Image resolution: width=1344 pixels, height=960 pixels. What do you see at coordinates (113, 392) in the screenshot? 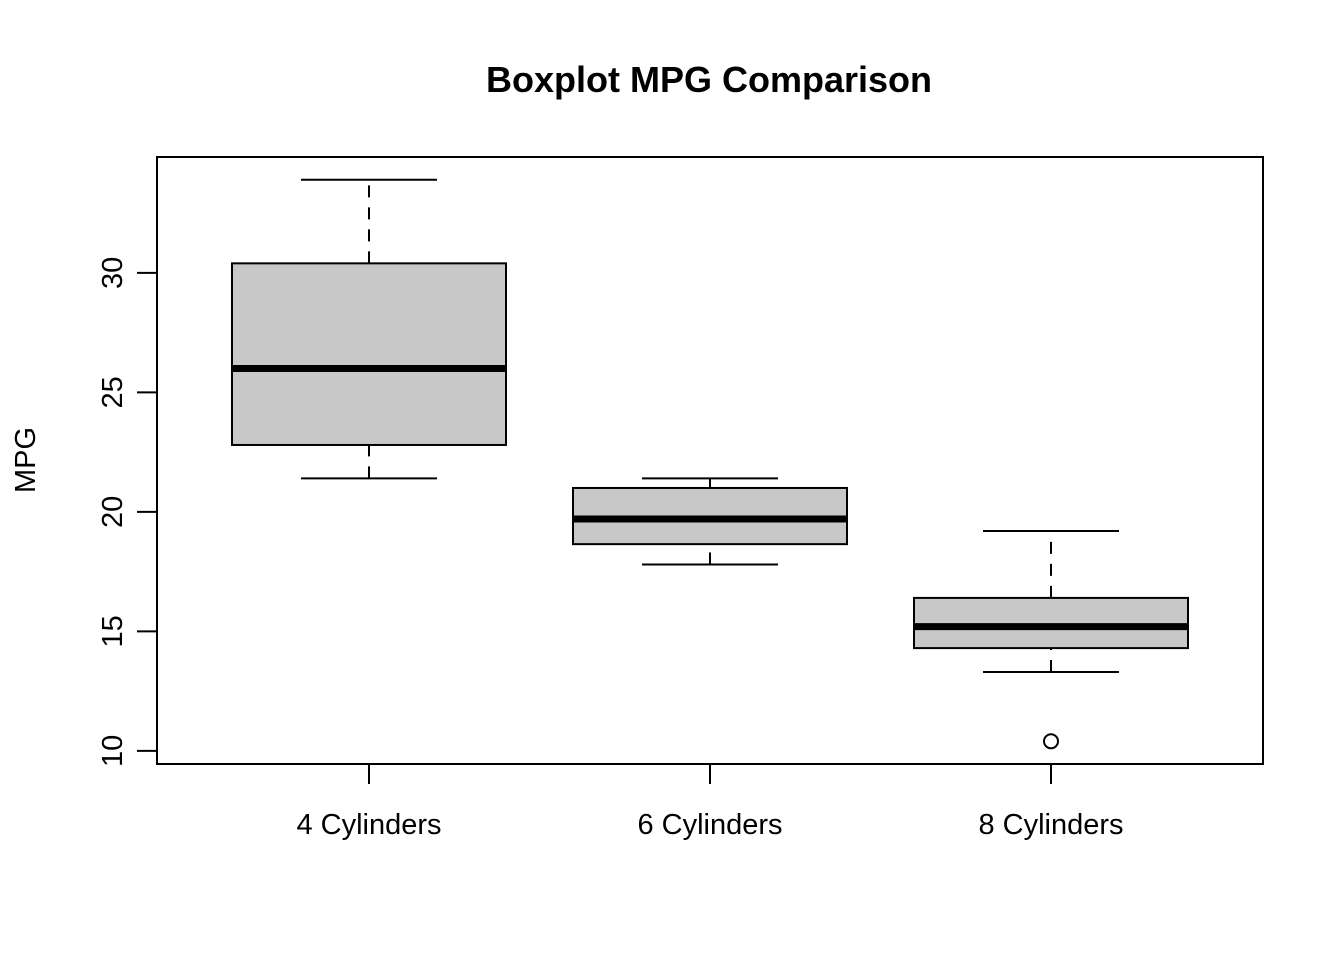
I see `y-tick-label: 25` at bounding box center [113, 392].